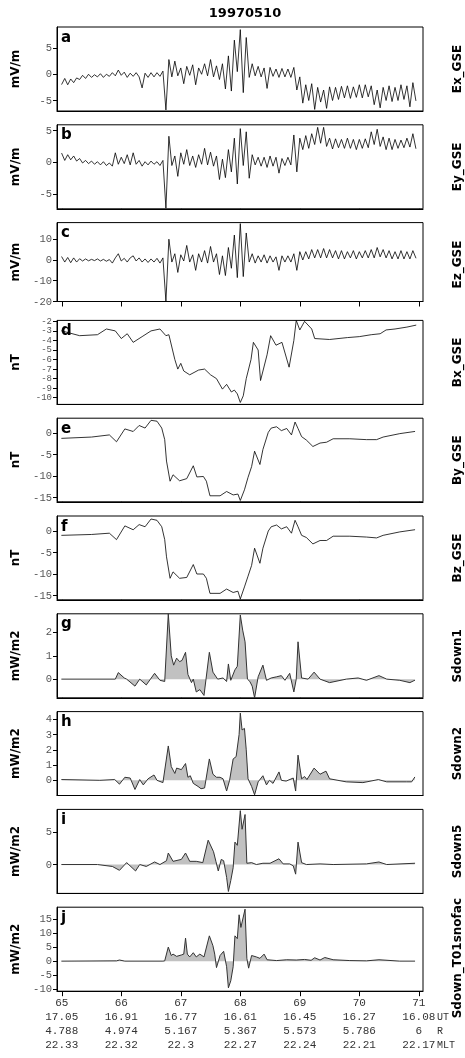 The image size is (465, 1058). I want to click on y-tick-label: -8, so click(46, 379).